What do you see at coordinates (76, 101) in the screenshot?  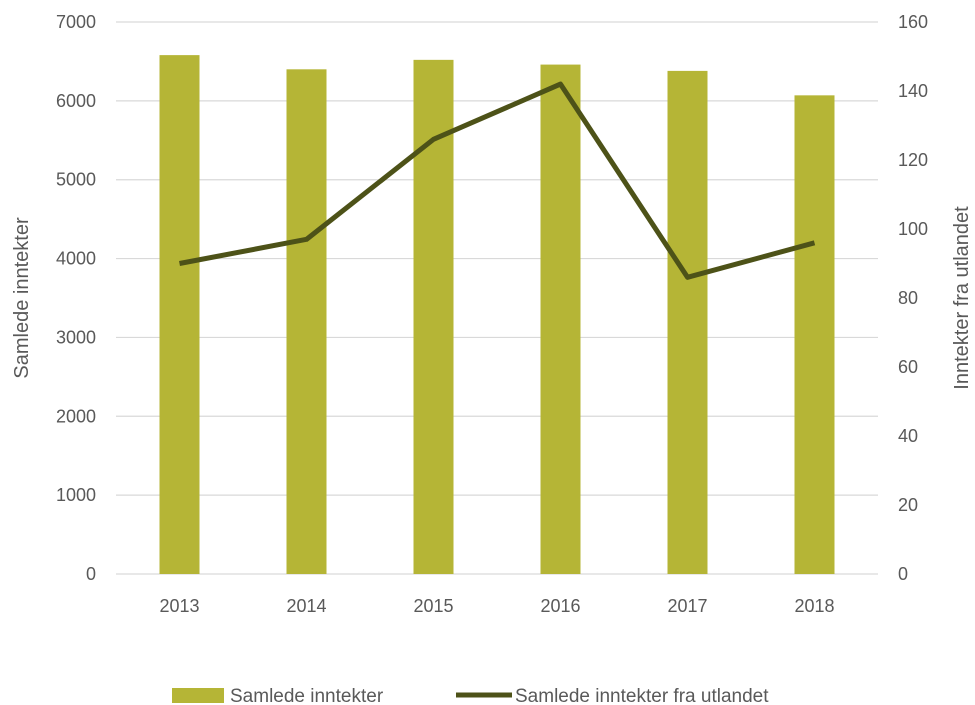 I see `left-tick-label: 6000` at bounding box center [76, 101].